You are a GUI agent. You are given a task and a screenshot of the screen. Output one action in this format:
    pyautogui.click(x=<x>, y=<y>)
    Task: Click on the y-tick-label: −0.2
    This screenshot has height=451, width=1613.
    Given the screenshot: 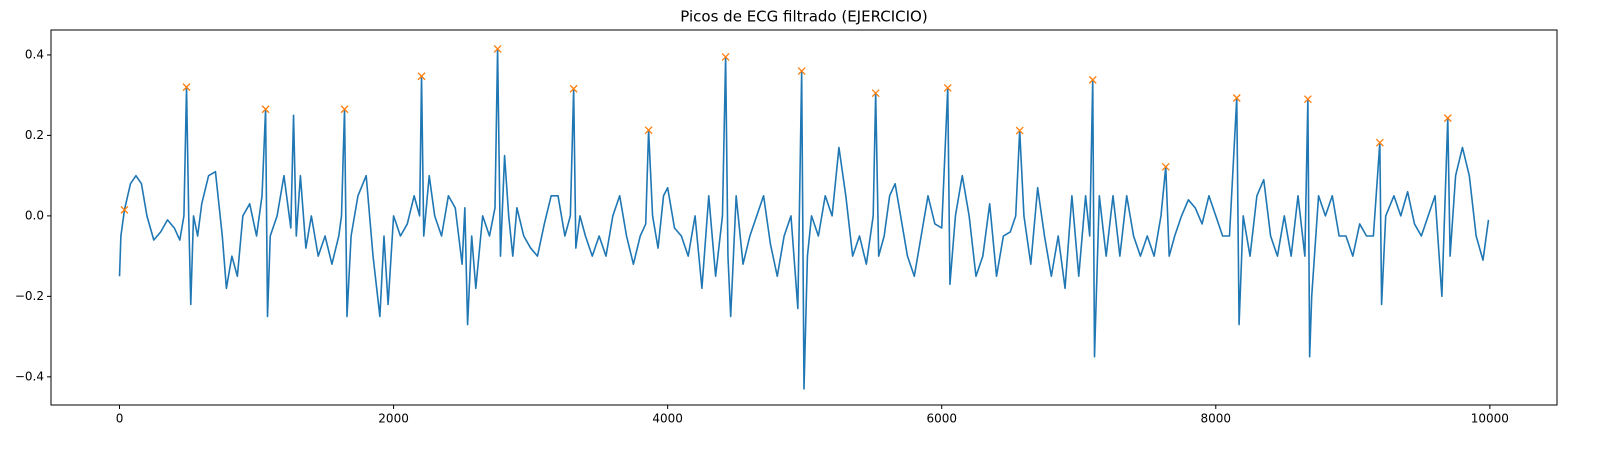 What is the action you would take?
    pyautogui.click(x=29, y=296)
    